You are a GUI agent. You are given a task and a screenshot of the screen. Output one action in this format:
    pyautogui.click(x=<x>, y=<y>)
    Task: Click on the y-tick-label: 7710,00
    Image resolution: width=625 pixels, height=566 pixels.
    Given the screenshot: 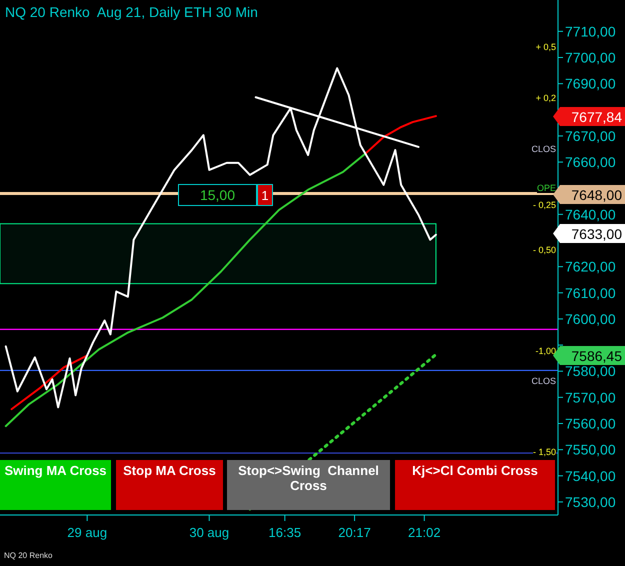 What is the action you would take?
    pyautogui.click(x=590, y=31)
    